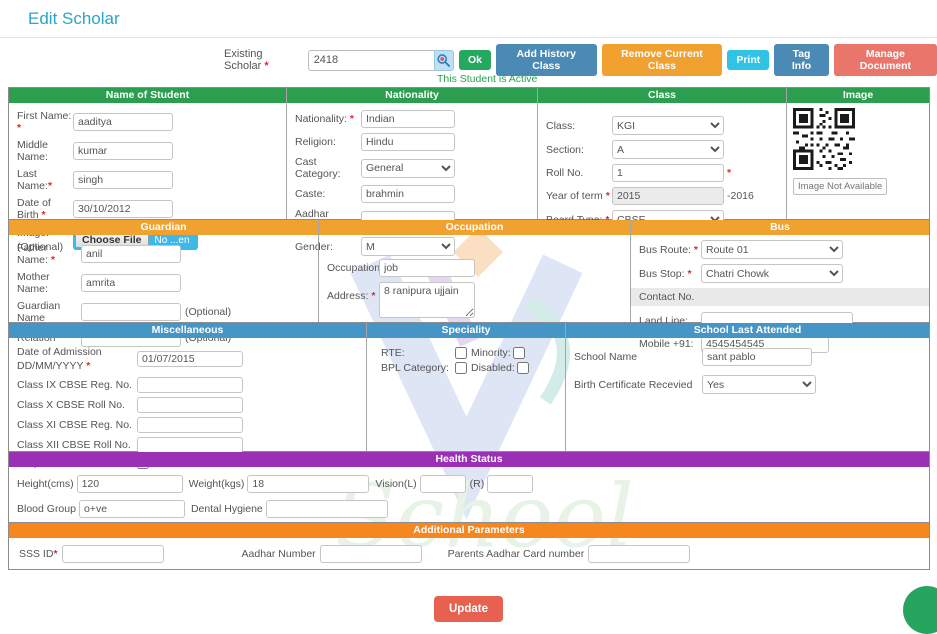 This screenshot has height=634, width=937. Describe the element at coordinates (757, 357) in the screenshot. I see `school-name-input` at that location.